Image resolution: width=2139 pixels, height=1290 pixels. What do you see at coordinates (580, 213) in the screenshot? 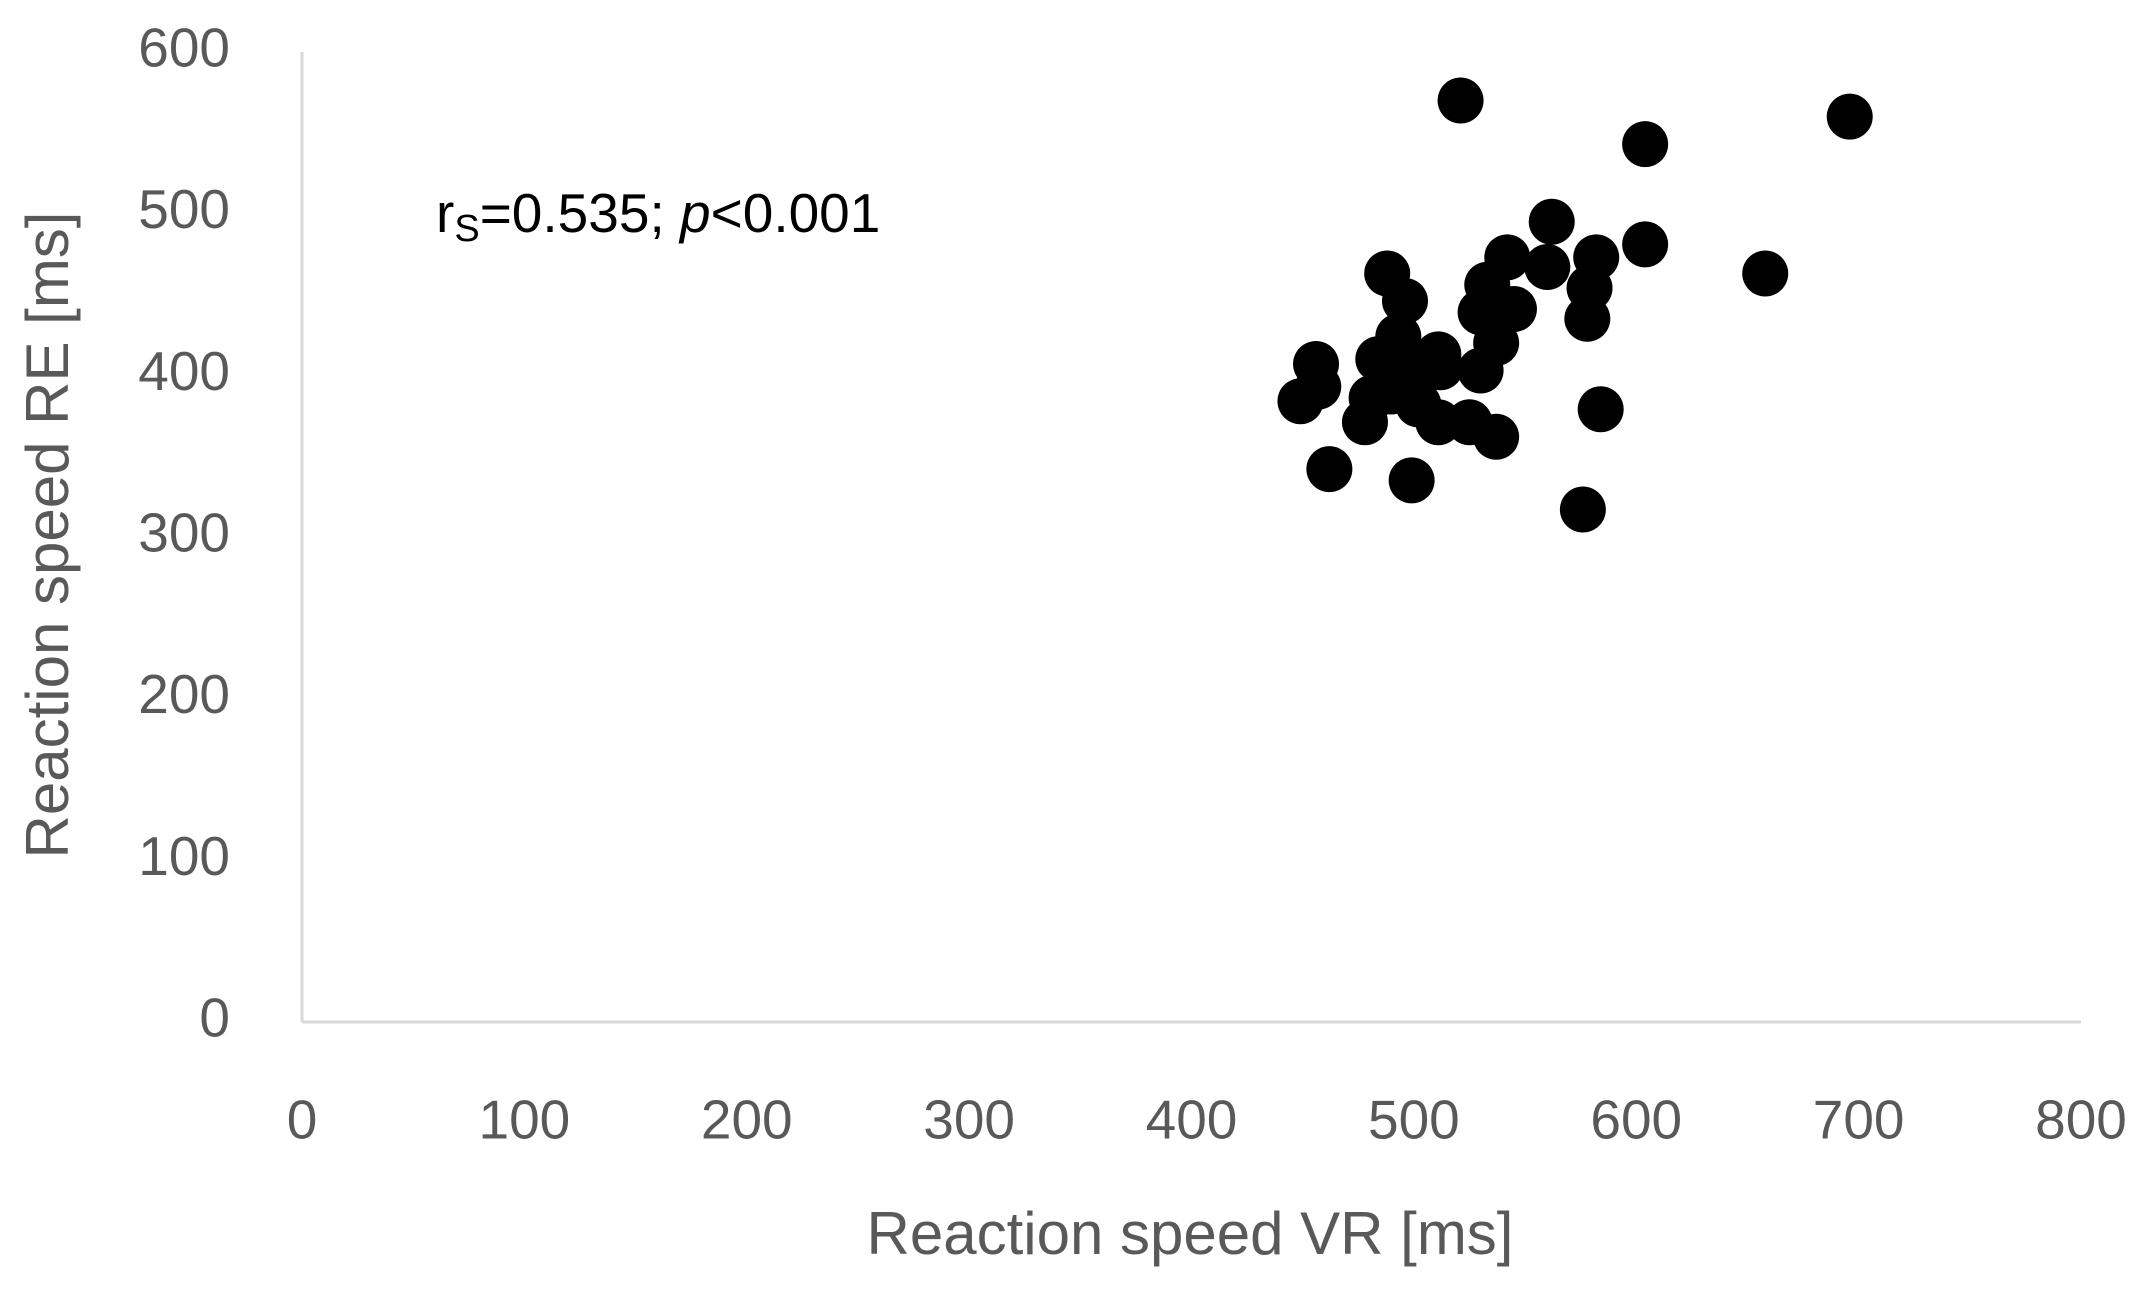
I see `annotation-part: =0.535;` at bounding box center [580, 213].